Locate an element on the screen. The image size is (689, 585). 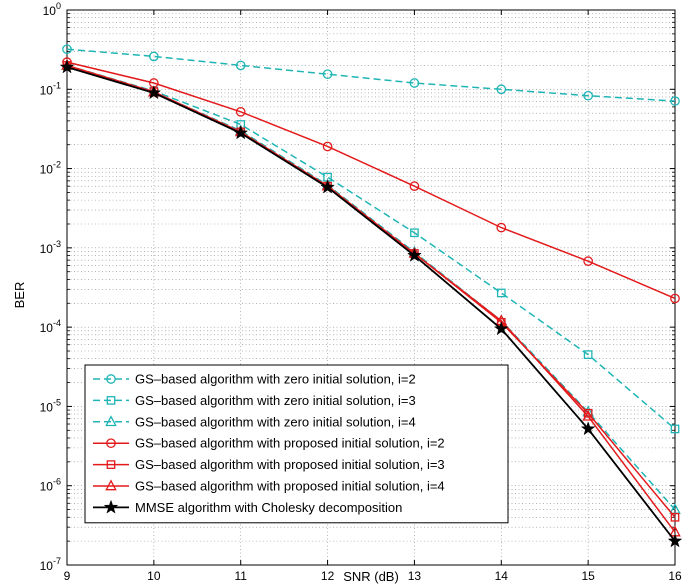
x-tick-label: 11 is located at coordinates (240, 576).